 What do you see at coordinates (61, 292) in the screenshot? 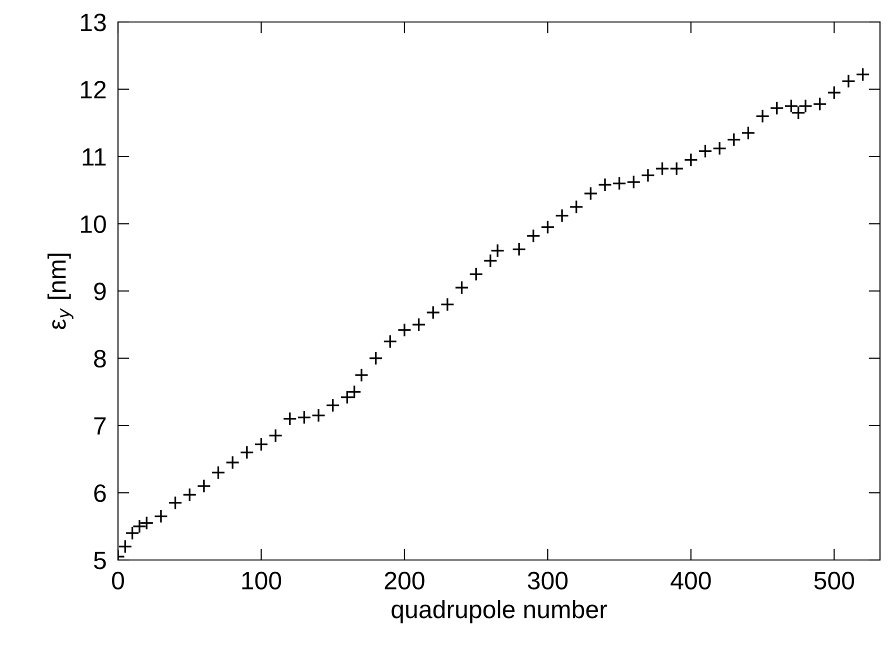
I see `y-axis-title: ε$_{y}$ [nm]` at bounding box center [61, 292].